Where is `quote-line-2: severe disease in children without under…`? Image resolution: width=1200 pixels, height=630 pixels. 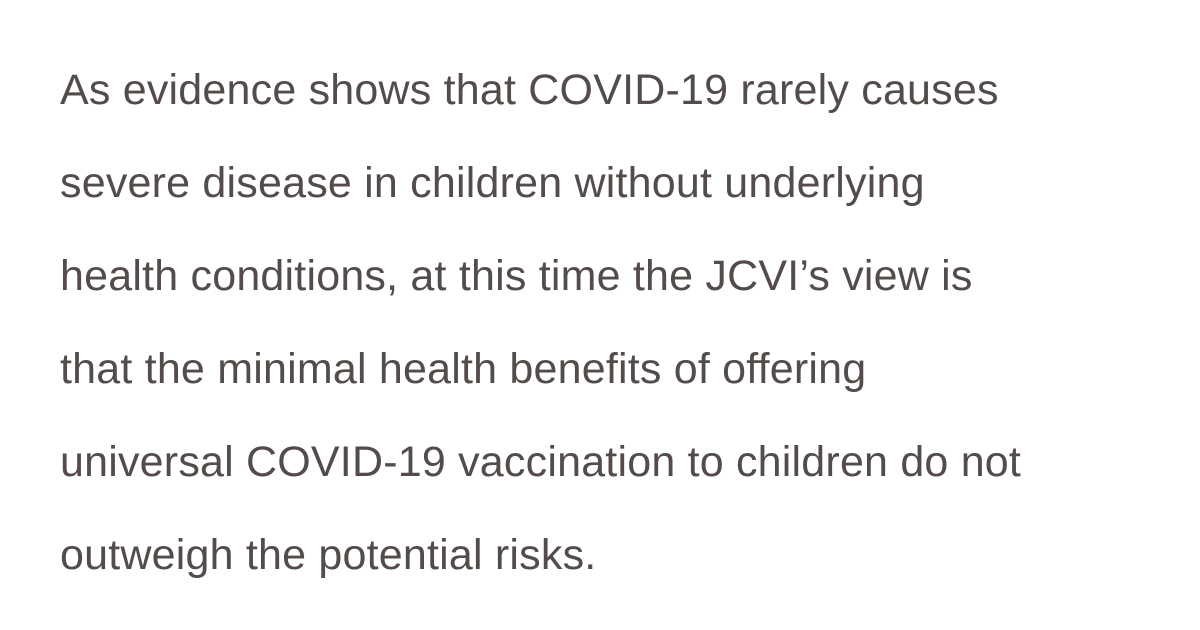 quote-line-2: severe disease in children without under… is located at coordinates (492, 183).